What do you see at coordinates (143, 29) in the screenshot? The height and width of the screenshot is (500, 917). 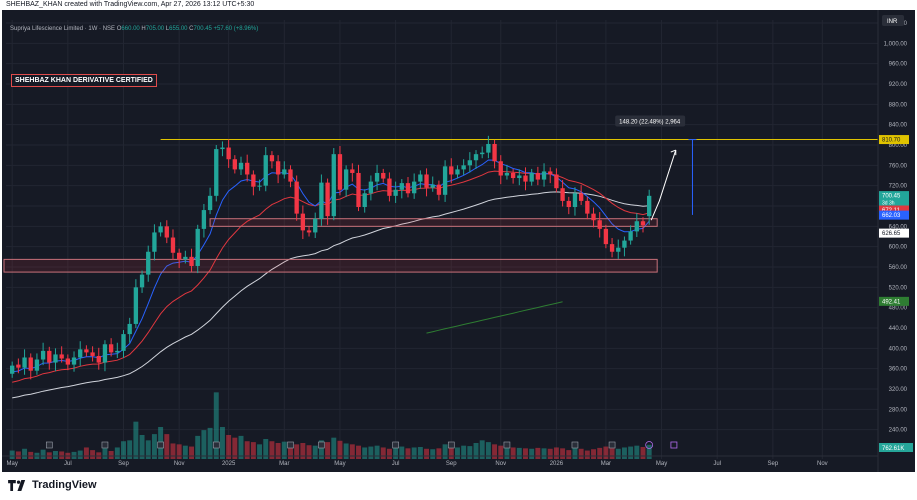 I see `legend-high-label: H` at bounding box center [143, 29].